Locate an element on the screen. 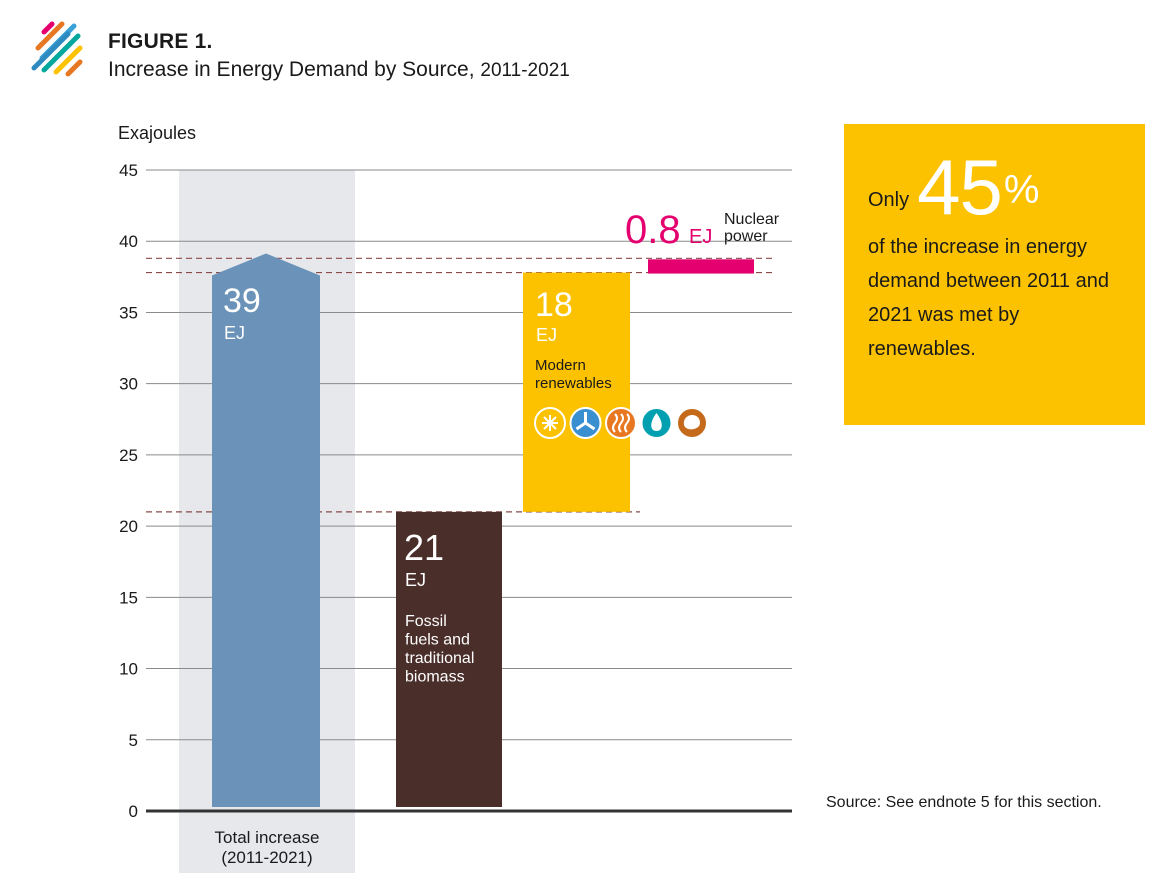  y-tick-label: 0 is located at coordinates (133, 811).